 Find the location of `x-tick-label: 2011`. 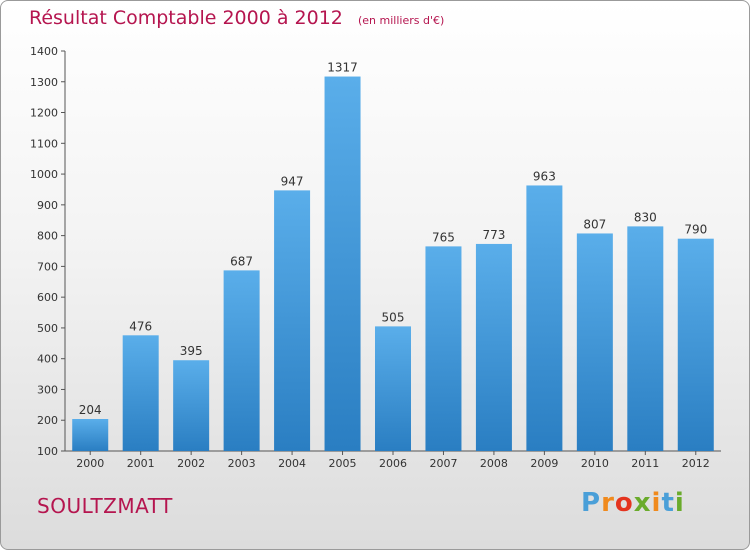

x-tick-label: 2011 is located at coordinates (645, 463).